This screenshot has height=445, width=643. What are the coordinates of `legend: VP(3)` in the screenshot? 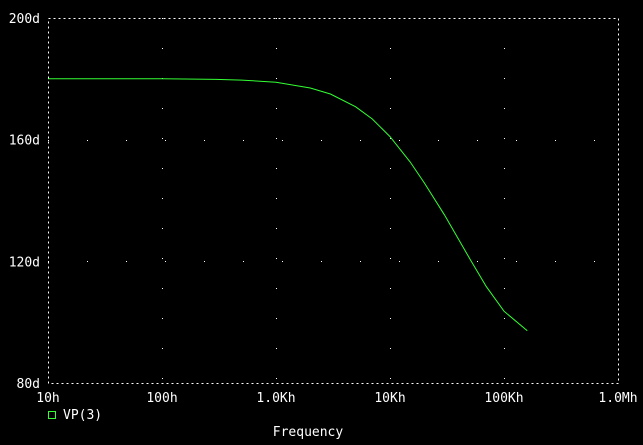 It's located at (75, 415).